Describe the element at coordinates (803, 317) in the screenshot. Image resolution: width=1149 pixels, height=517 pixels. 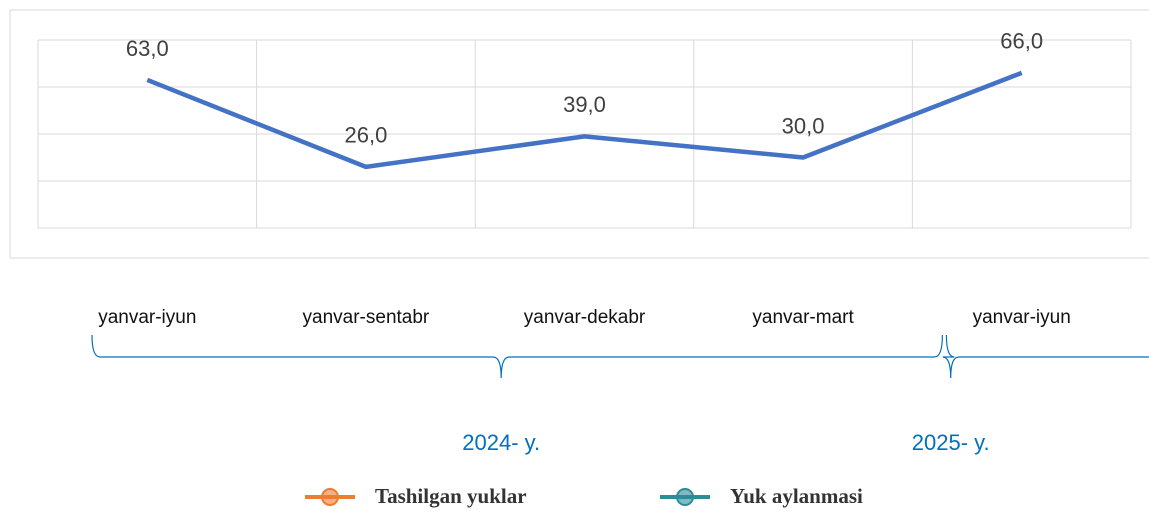
I see `x-tick-label: yanvar-mart` at that location.